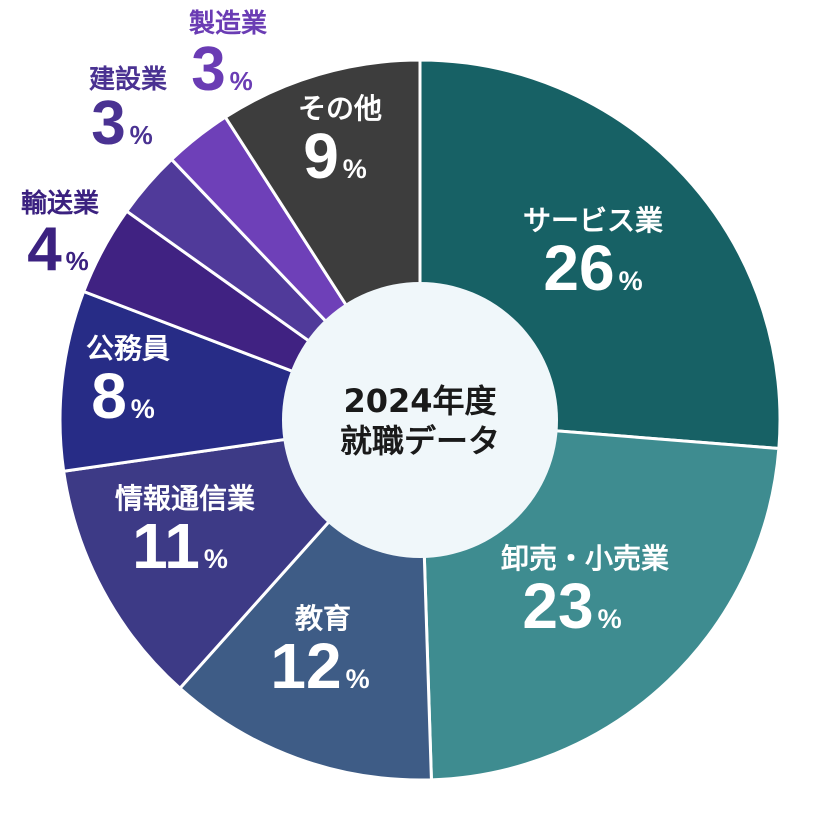 This screenshot has width=840, height=840. Describe the element at coordinates (123, 396) in the screenshot. I see `slice-value: 8%` at that location.